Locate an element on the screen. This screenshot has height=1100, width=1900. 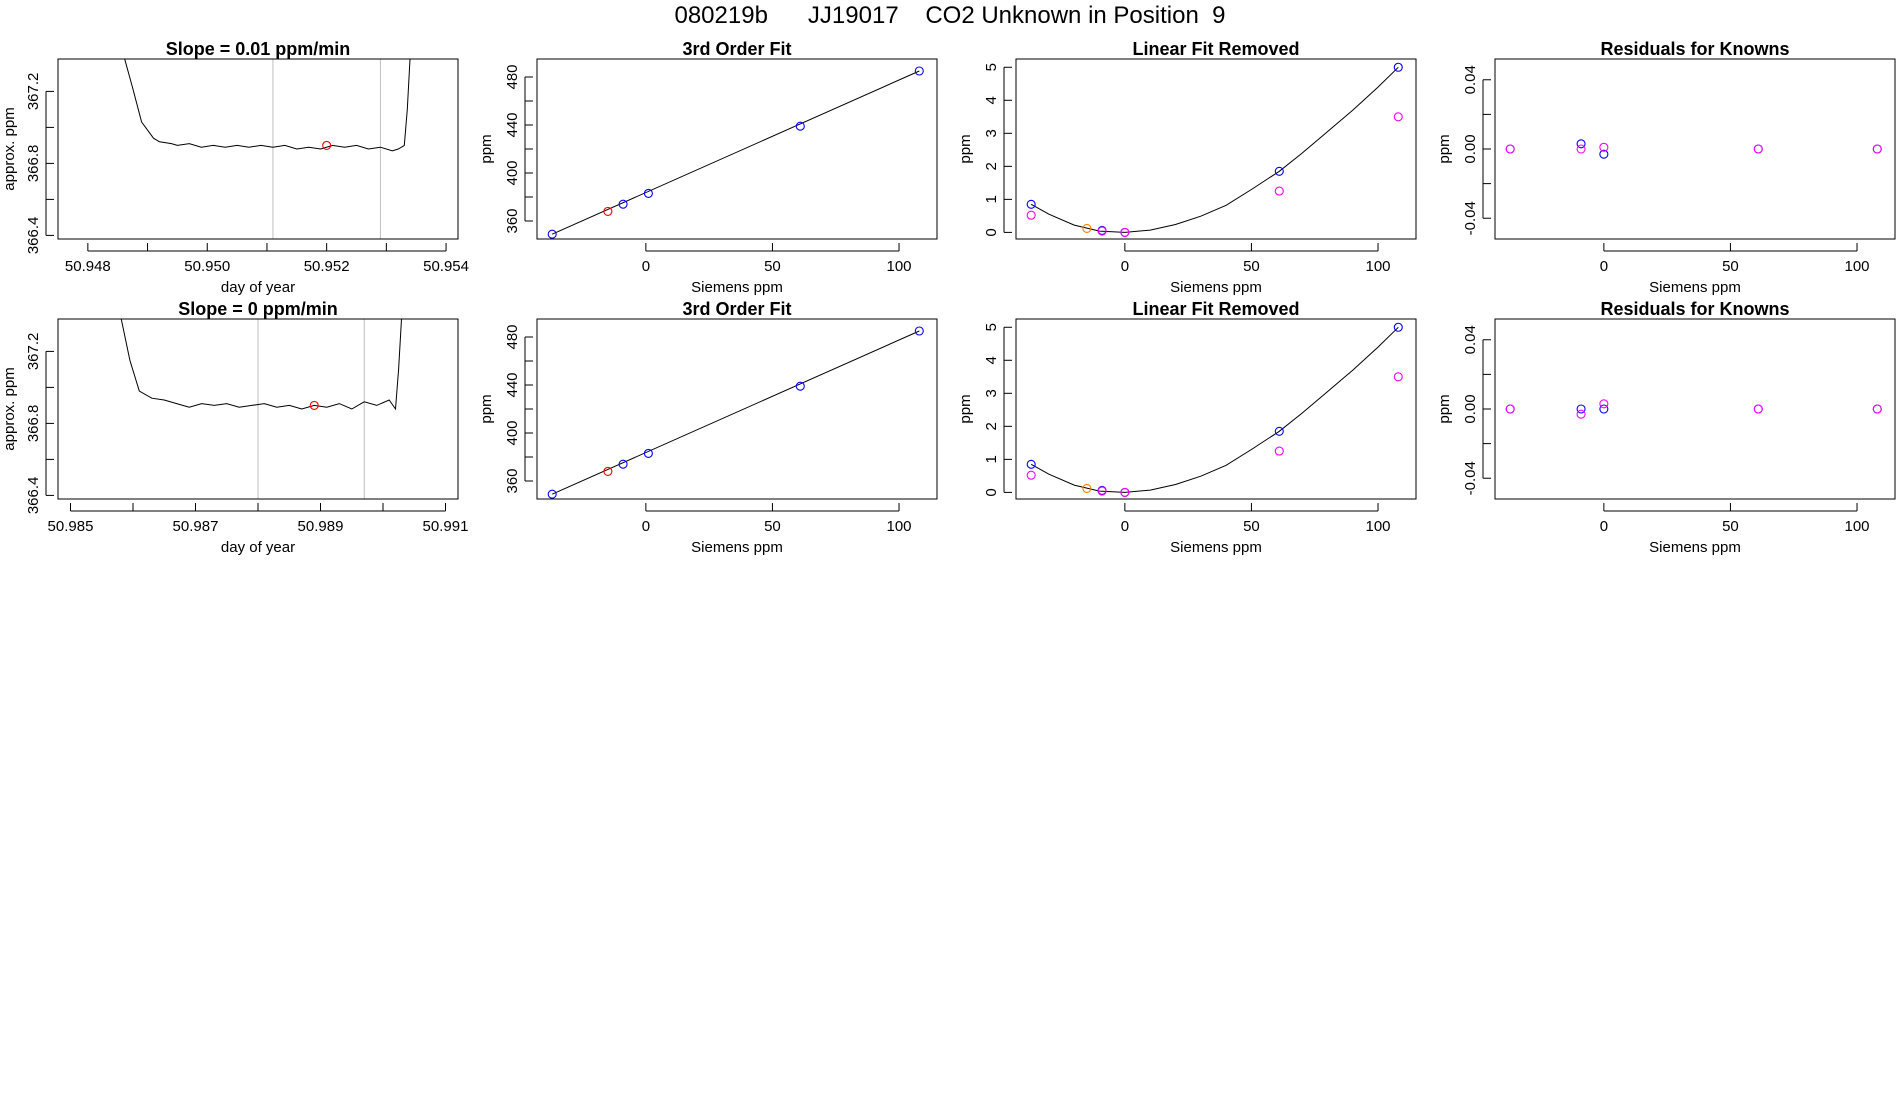
y-tick-label: 366.8 is located at coordinates (33, 164).